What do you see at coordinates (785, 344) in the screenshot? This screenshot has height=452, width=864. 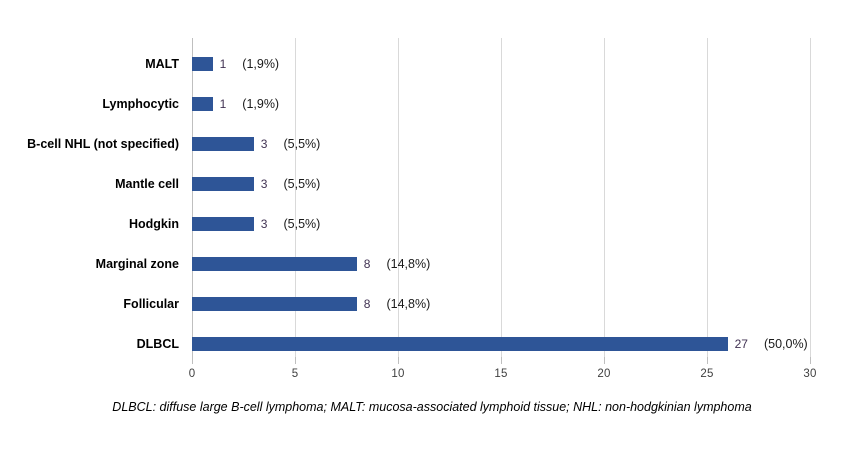 I see `percentage-label: (50,0%)` at bounding box center [785, 344].